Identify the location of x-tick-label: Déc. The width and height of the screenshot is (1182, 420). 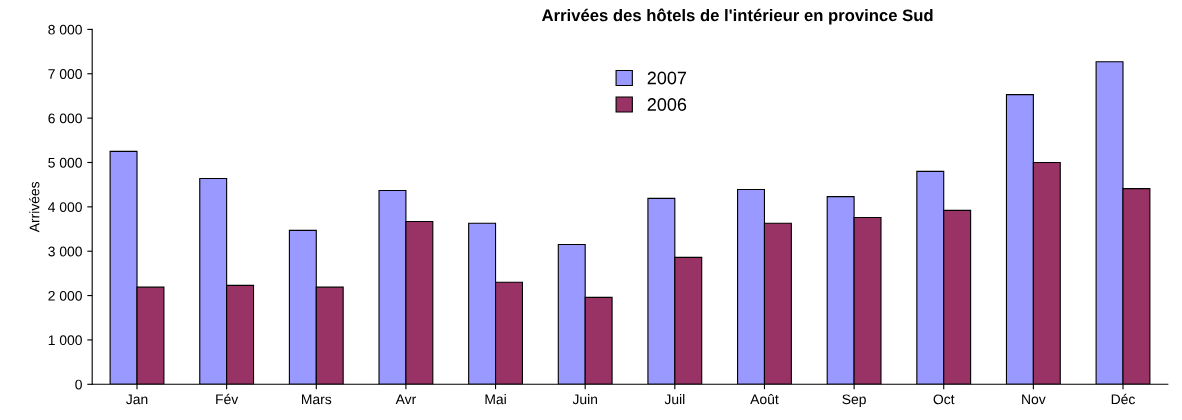
(1123, 399).